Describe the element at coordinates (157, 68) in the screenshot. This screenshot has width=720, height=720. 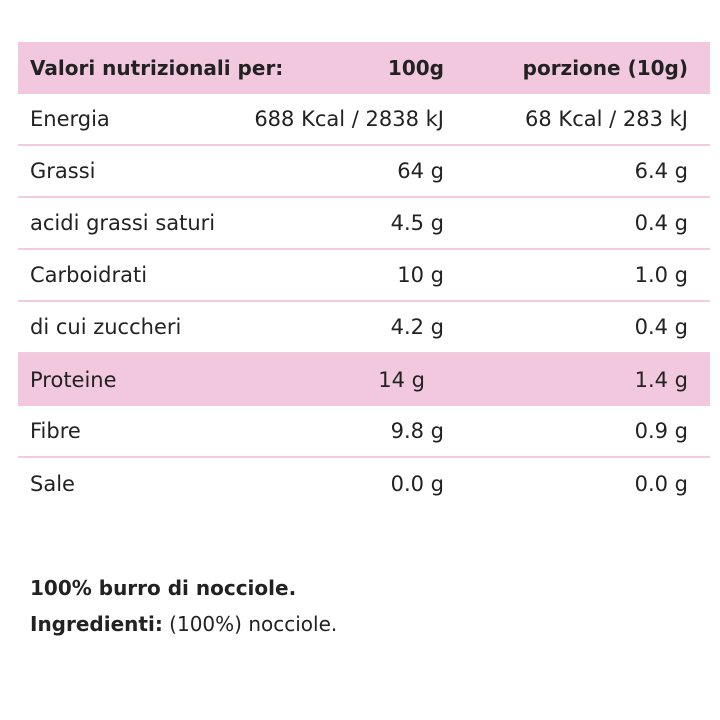
I see `header-cell: Valori nutrizionali per:` at that location.